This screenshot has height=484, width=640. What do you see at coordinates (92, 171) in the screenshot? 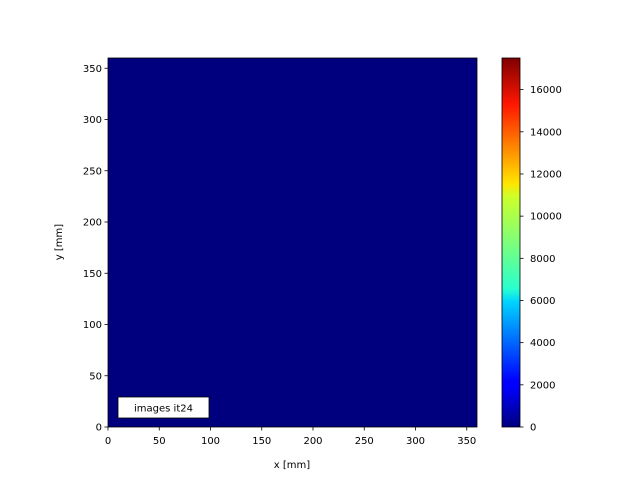
I see `y-tick-label: 250` at bounding box center [92, 171].